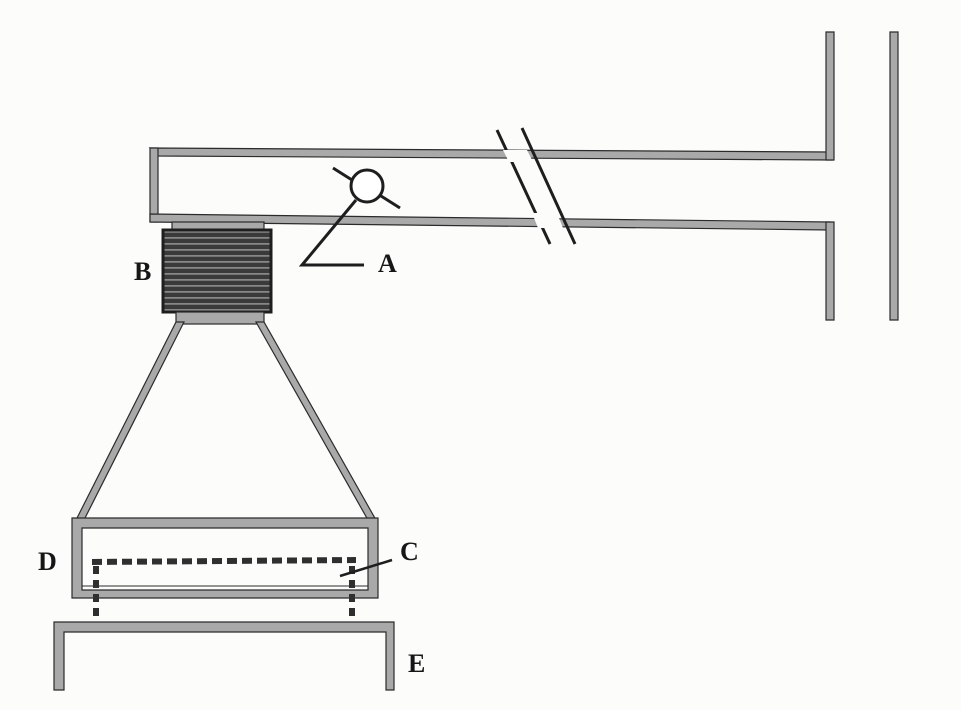 This screenshot has width=961, height=715. I want to click on vertical-chamber, so click(862, 176).